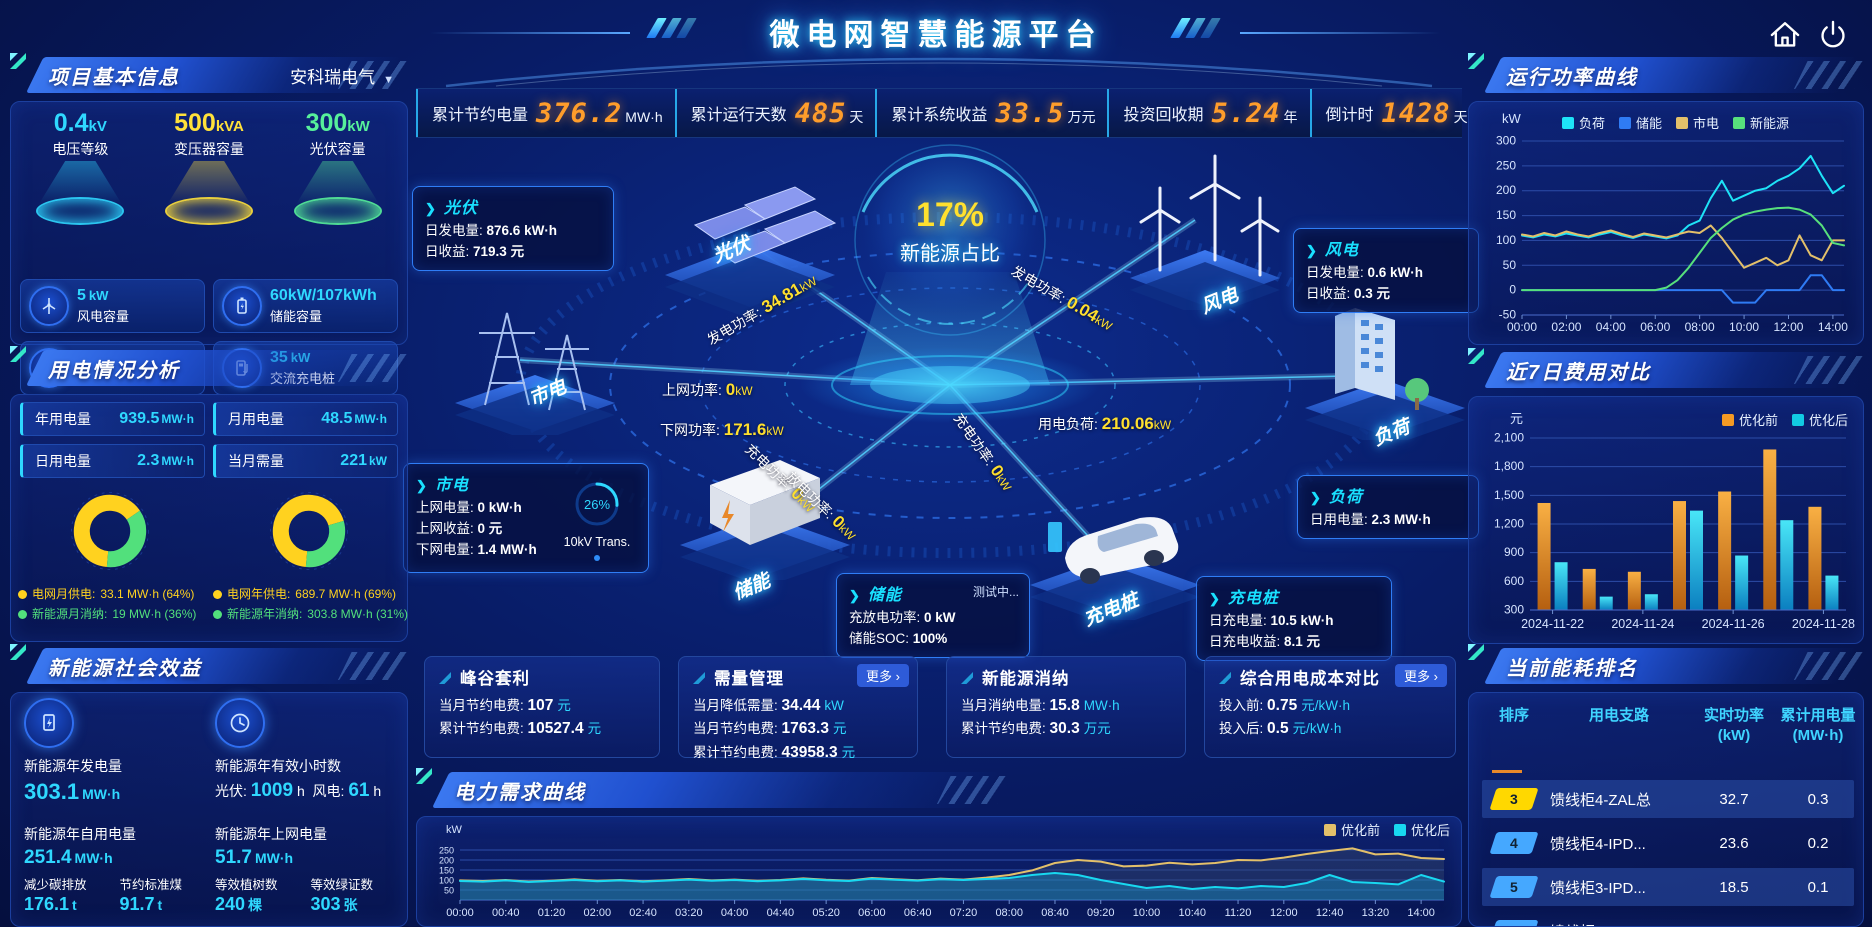 The height and width of the screenshot is (927, 1872). What do you see at coordinates (1522, 327) in the screenshot?
I see `svg-text: 00:00` at bounding box center [1522, 327].